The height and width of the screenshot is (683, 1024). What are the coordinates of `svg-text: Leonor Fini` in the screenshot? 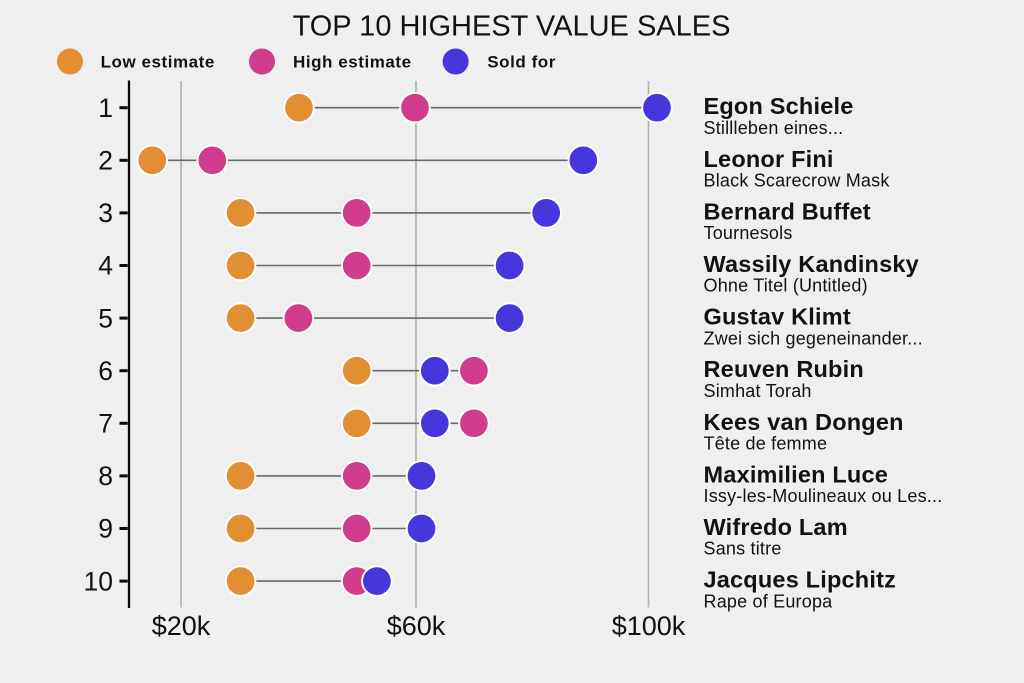 It's located at (769, 159).